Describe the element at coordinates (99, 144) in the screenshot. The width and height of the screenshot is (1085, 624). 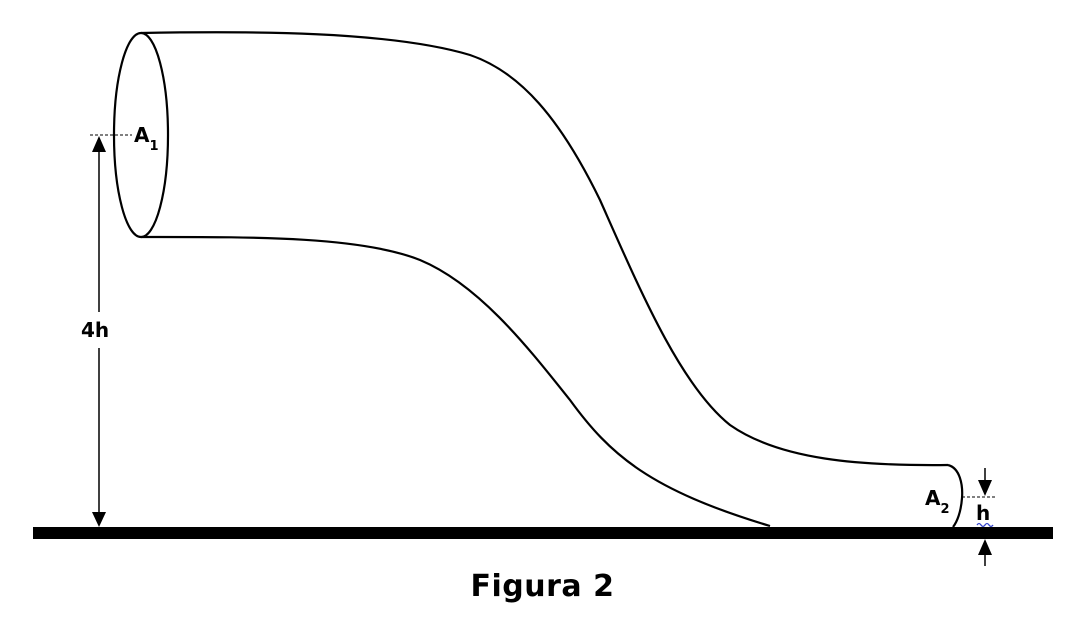
I see `height-4h-arrow-up` at that location.